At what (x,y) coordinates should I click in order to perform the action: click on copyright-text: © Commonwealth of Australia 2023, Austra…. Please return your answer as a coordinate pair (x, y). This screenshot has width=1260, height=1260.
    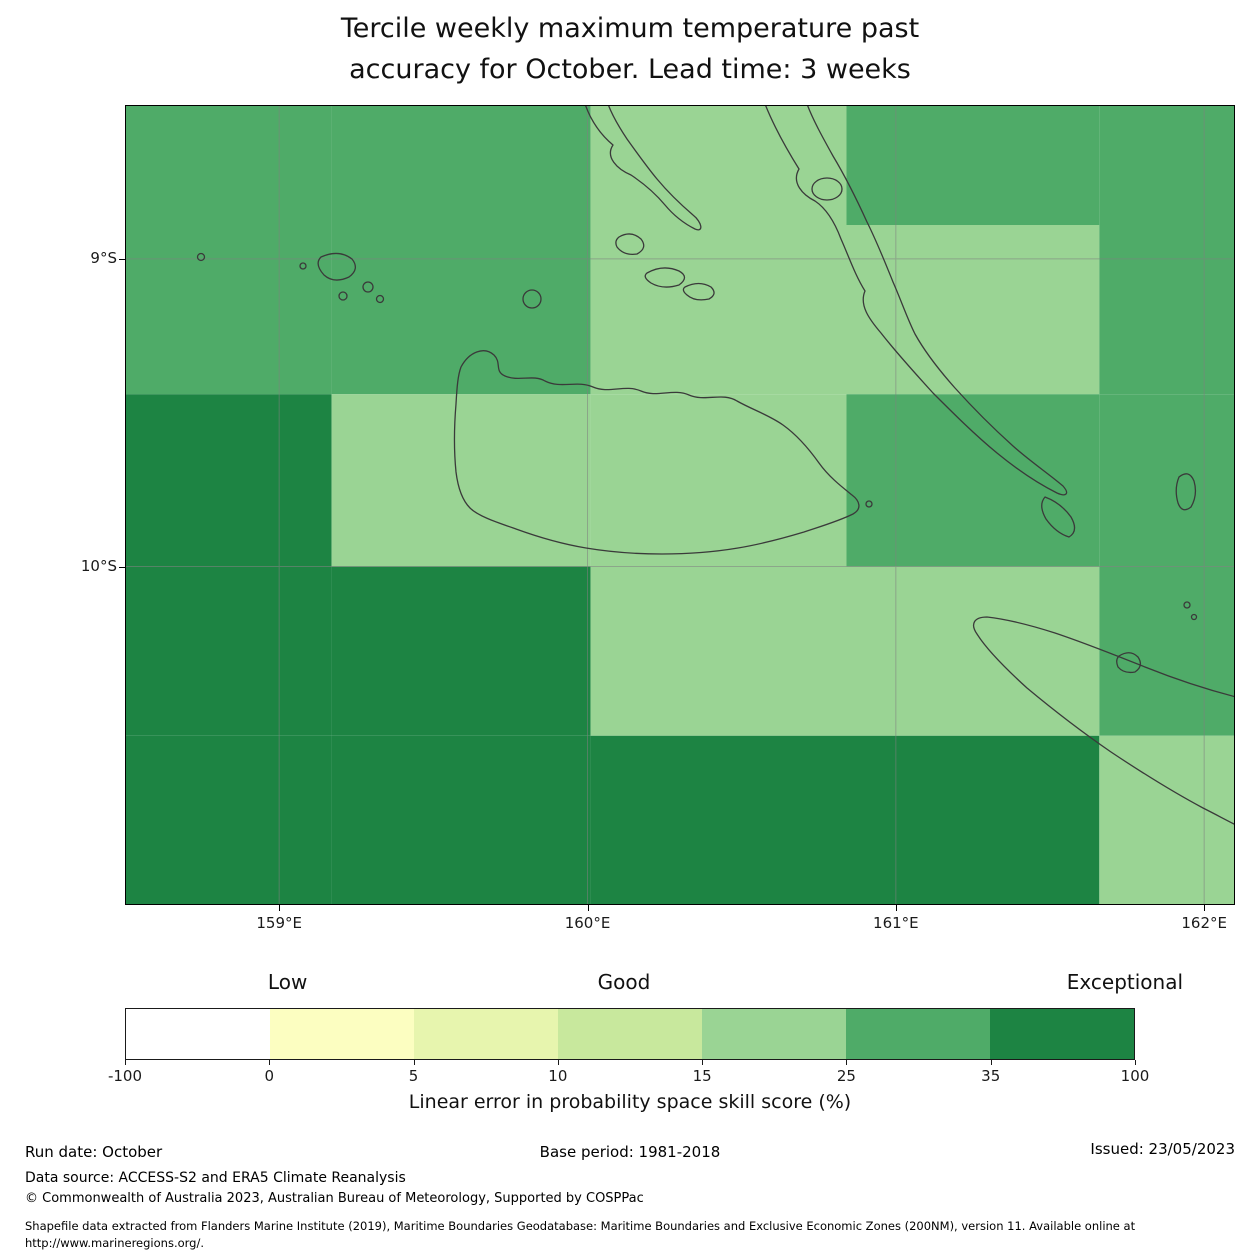
    Looking at the image, I should click on (334, 1198).